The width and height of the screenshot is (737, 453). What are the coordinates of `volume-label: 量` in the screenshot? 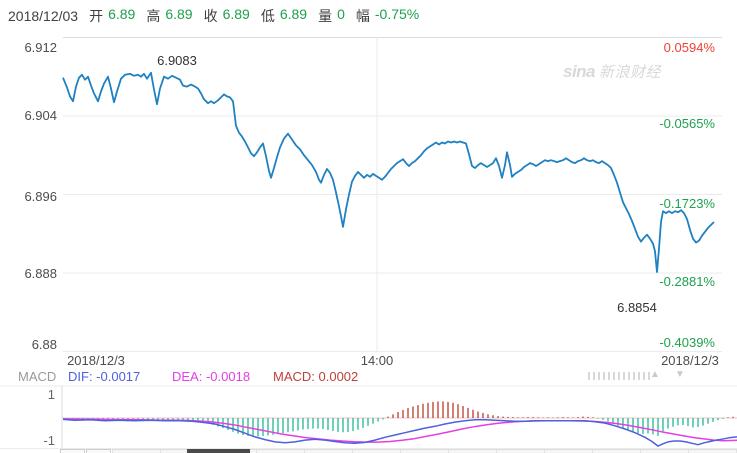 It's located at (325, 16).